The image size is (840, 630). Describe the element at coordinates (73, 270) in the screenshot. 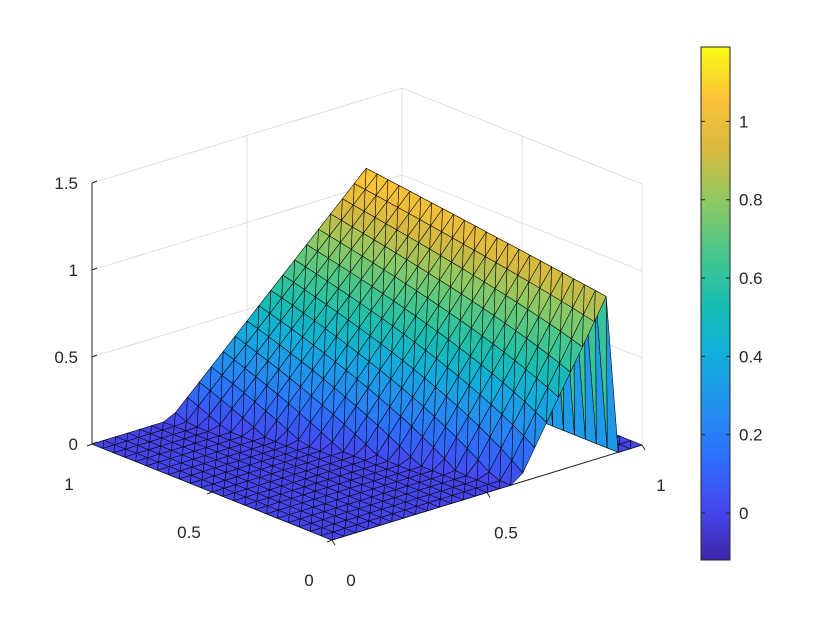

I see `z-tick-label: 1` at that location.